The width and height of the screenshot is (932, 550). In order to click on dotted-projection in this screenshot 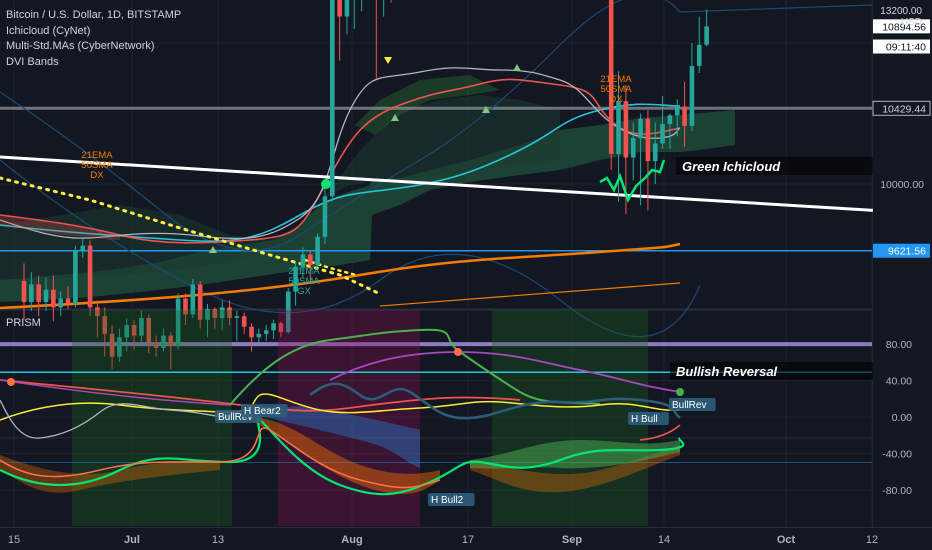, I will do `click(190, 235)`.